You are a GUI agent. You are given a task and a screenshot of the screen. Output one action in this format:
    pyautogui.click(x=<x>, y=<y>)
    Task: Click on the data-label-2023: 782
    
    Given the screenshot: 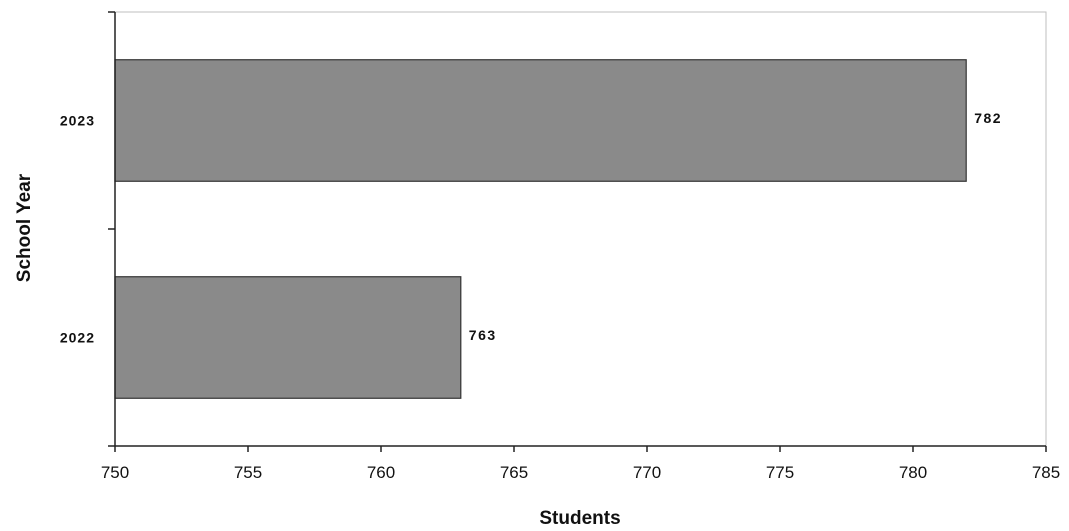 What is the action you would take?
    pyautogui.click(x=988, y=118)
    